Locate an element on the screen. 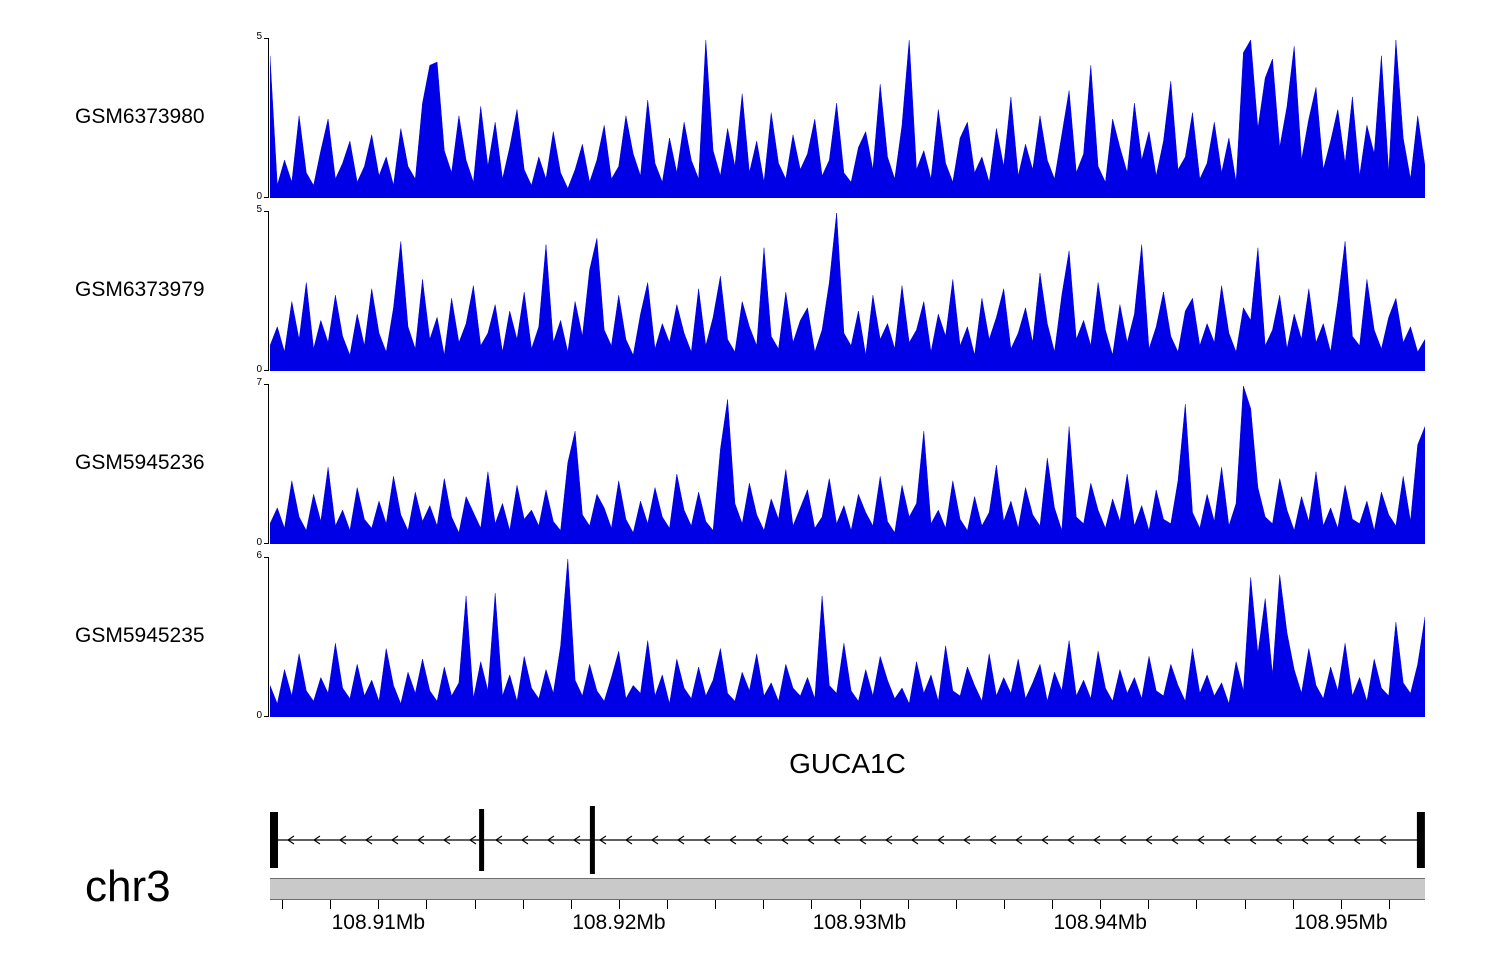 Image resolution: width=1500 pixels, height=980 pixels. track-label: GSM6373980 is located at coordinates (140, 116).